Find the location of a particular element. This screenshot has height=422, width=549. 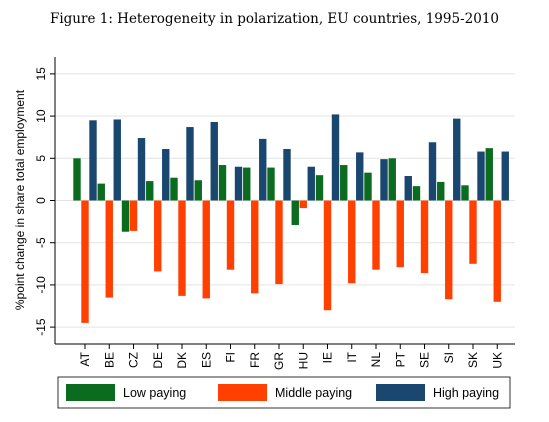

bar-at-middle-paying is located at coordinates (85, 261).